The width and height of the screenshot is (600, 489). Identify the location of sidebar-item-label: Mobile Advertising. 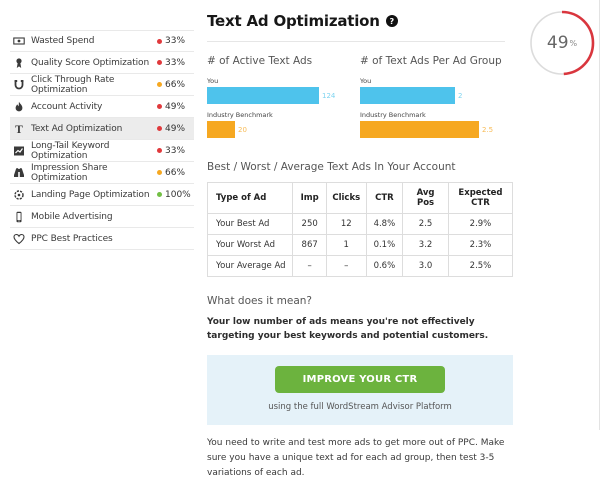
(72, 216).